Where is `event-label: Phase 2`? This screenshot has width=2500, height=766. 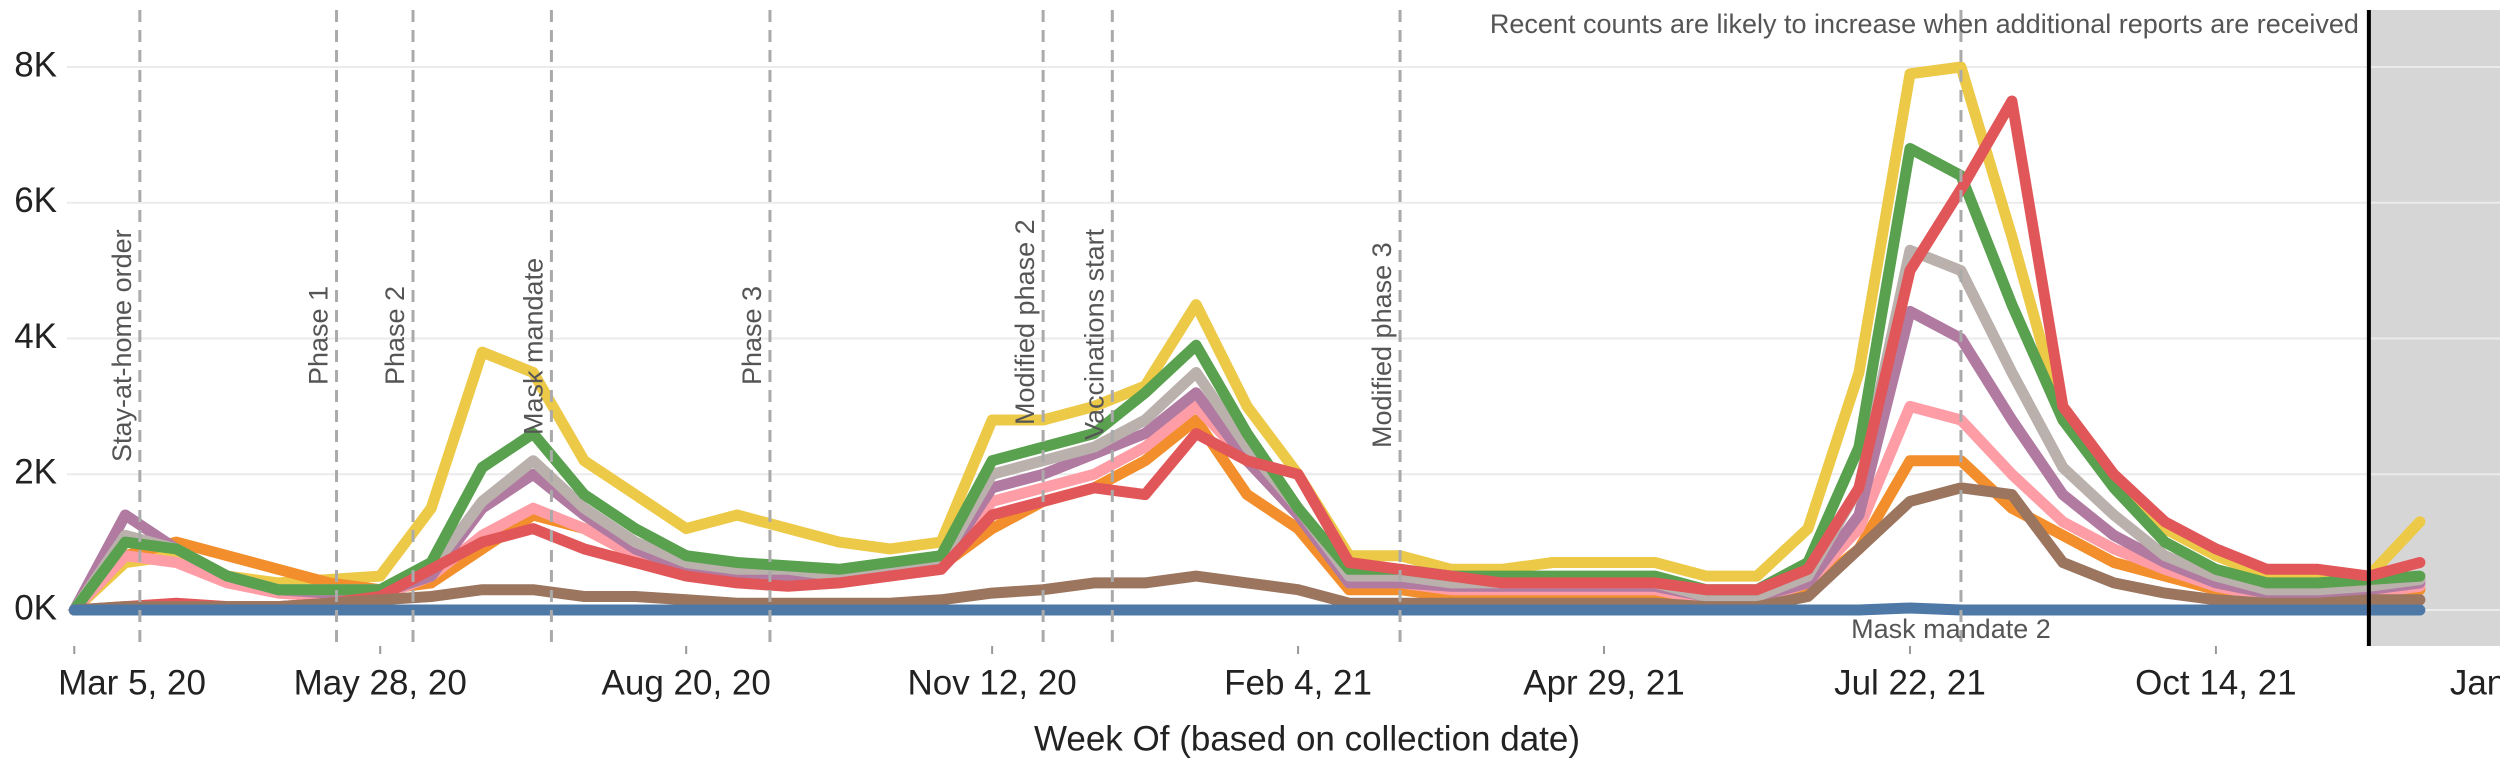
event-label: Phase 2 is located at coordinates (395, 335).